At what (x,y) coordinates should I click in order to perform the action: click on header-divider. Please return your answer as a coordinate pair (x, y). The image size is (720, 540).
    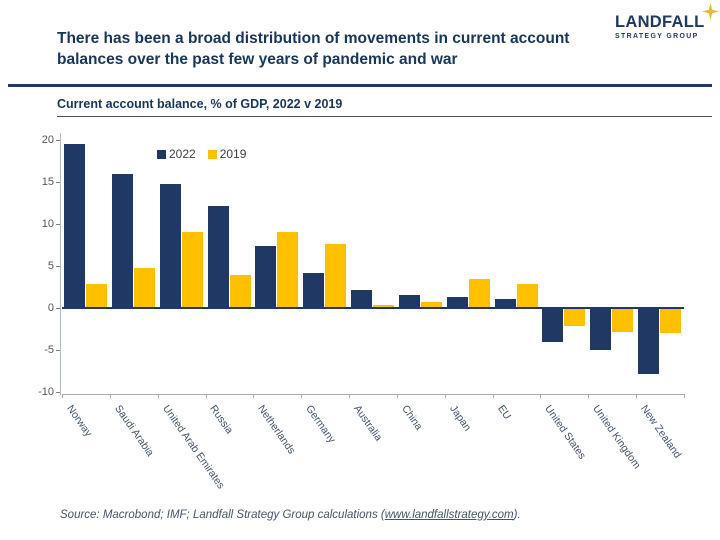
    Looking at the image, I should click on (360, 85).